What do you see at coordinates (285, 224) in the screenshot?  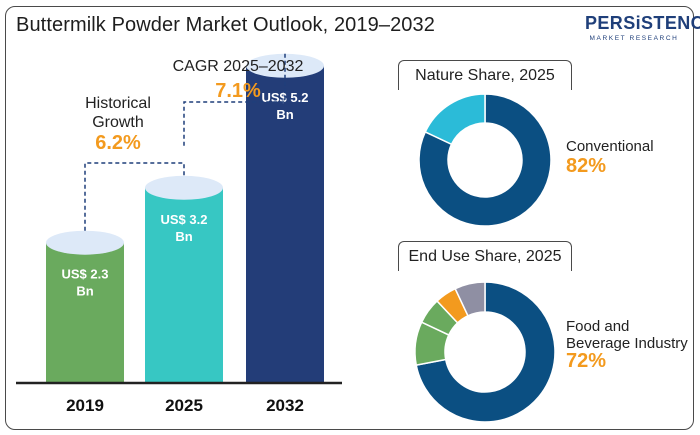 I see `bar-2032` at bounding box center [285, 224].